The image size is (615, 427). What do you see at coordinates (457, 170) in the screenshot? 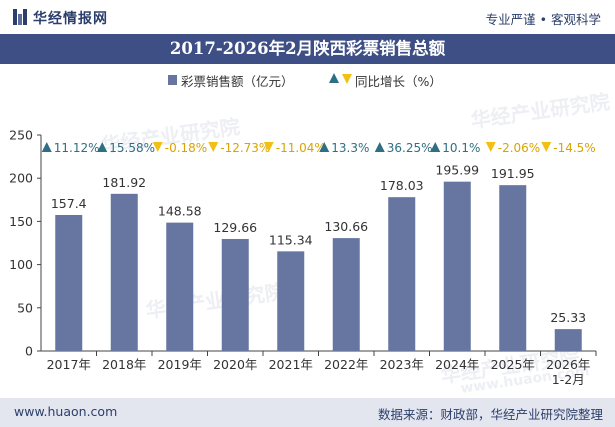
I see `bar-value-label: 195.99` at bounding box center [457, 170].